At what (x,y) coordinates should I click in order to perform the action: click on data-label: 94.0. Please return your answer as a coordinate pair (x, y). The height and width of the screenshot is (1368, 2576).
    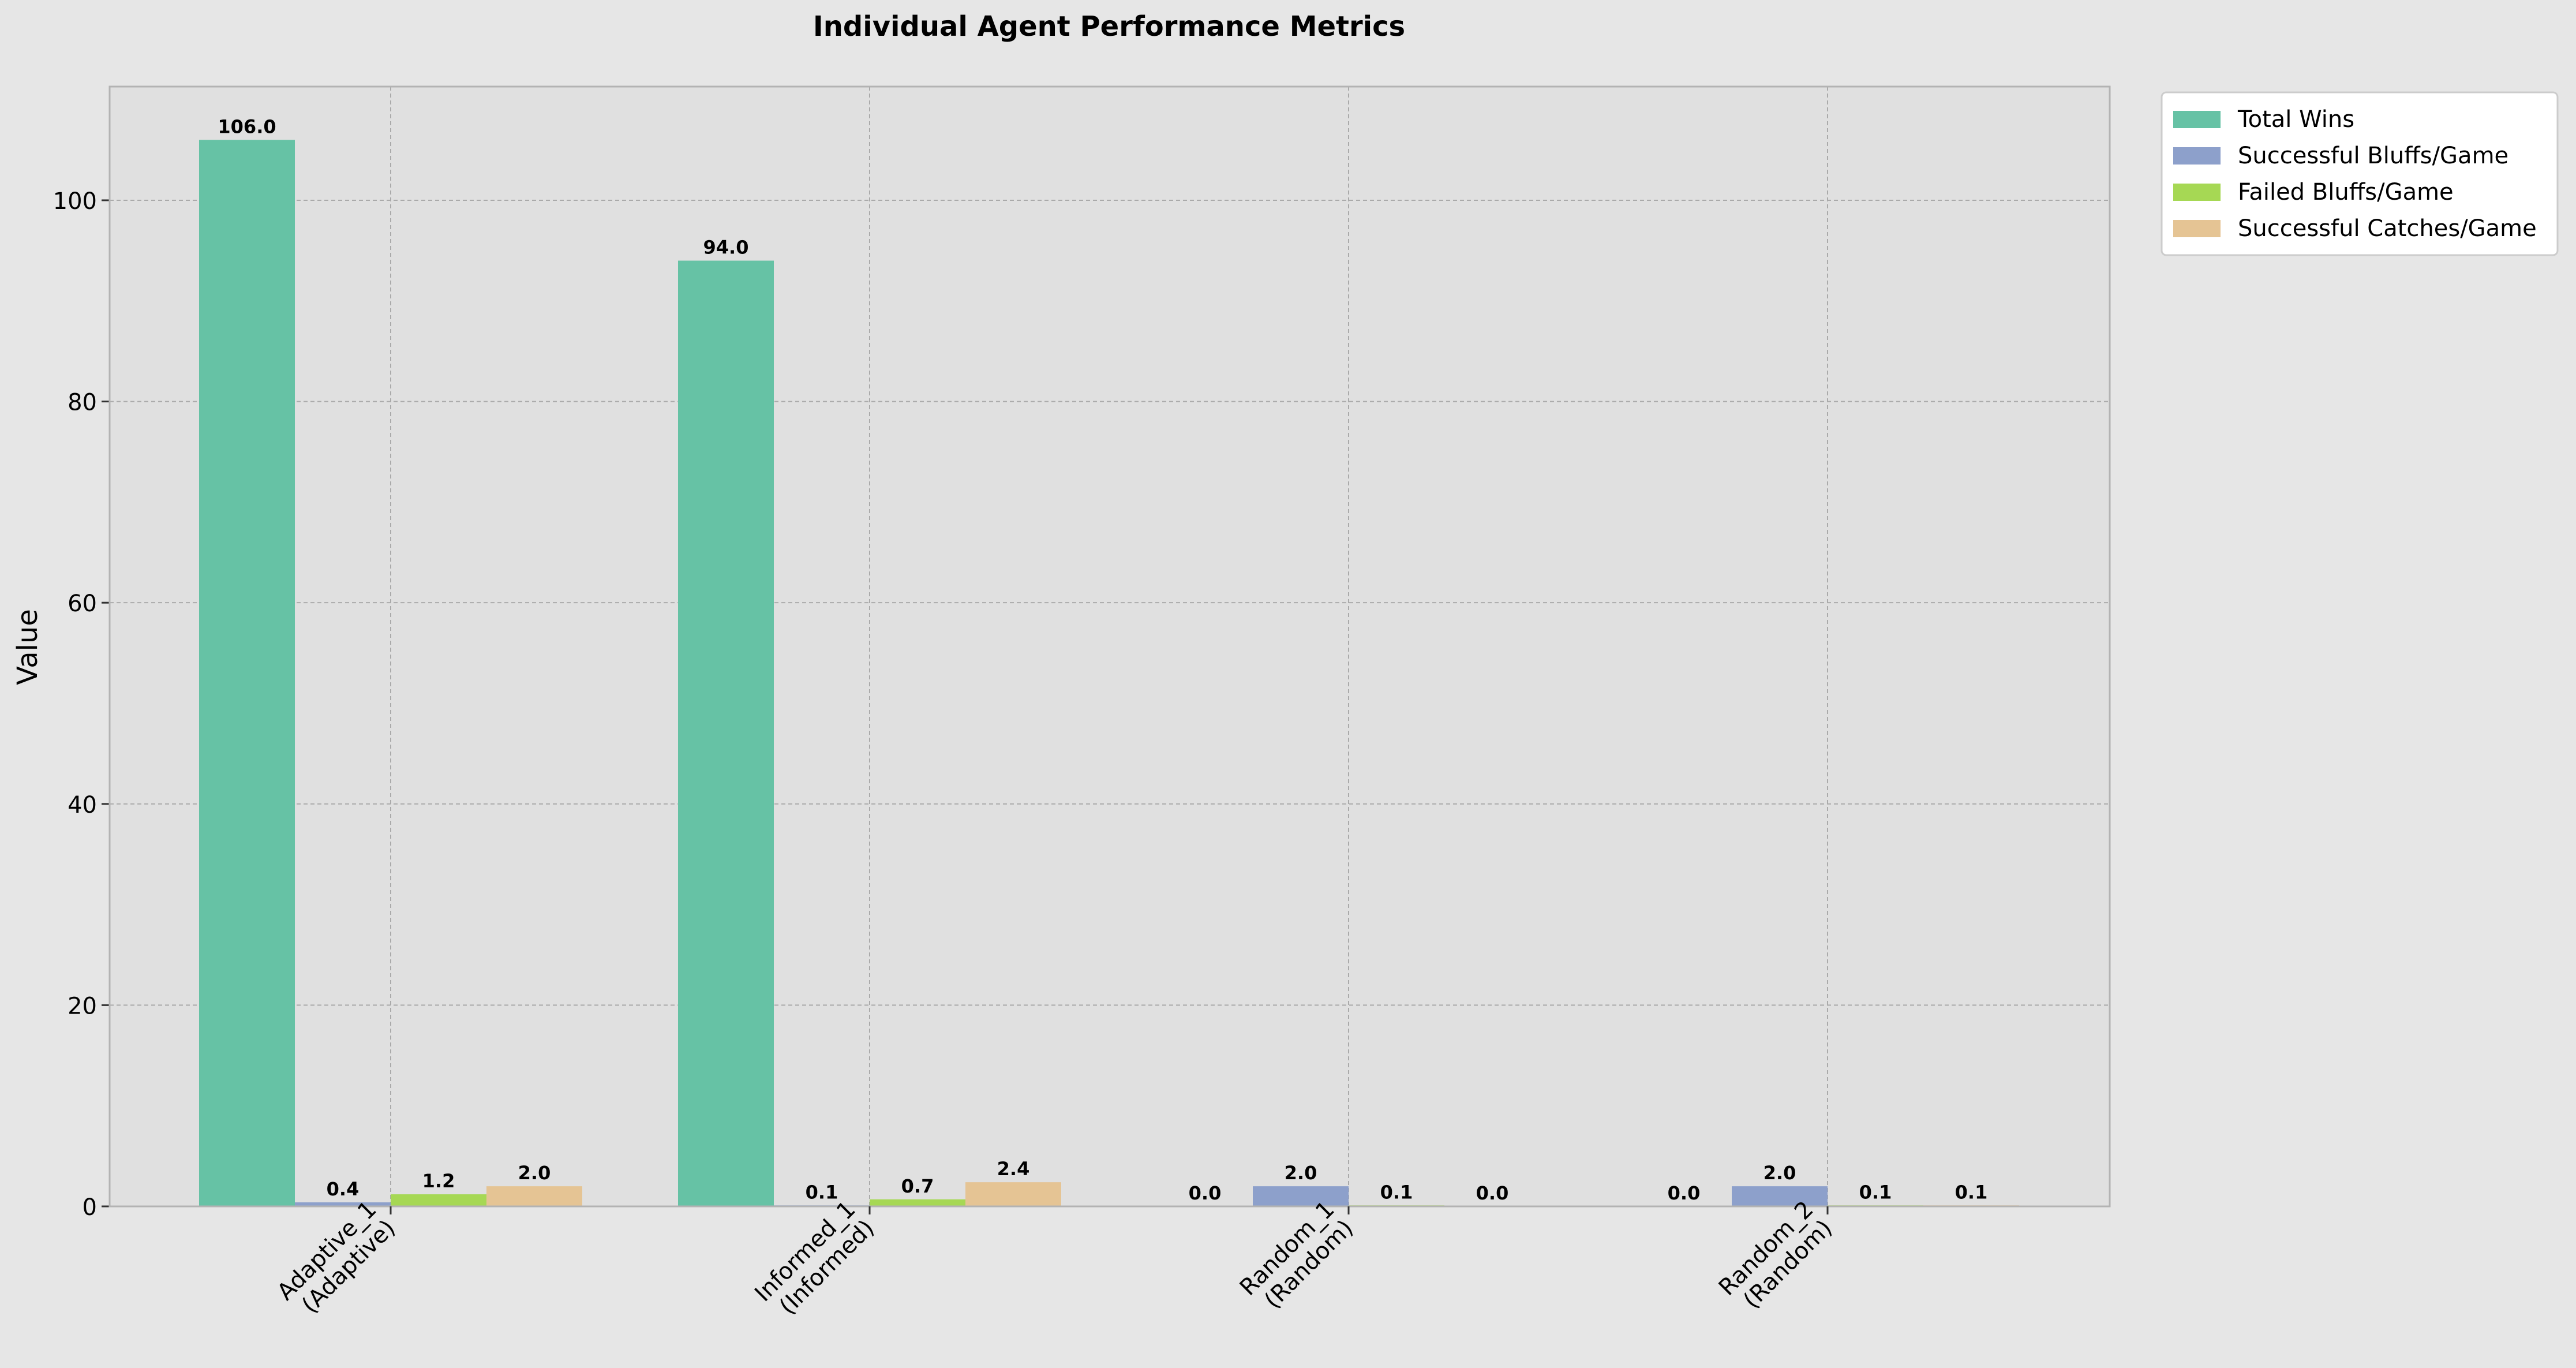
    Looking at the image, I should click on (726, 248).